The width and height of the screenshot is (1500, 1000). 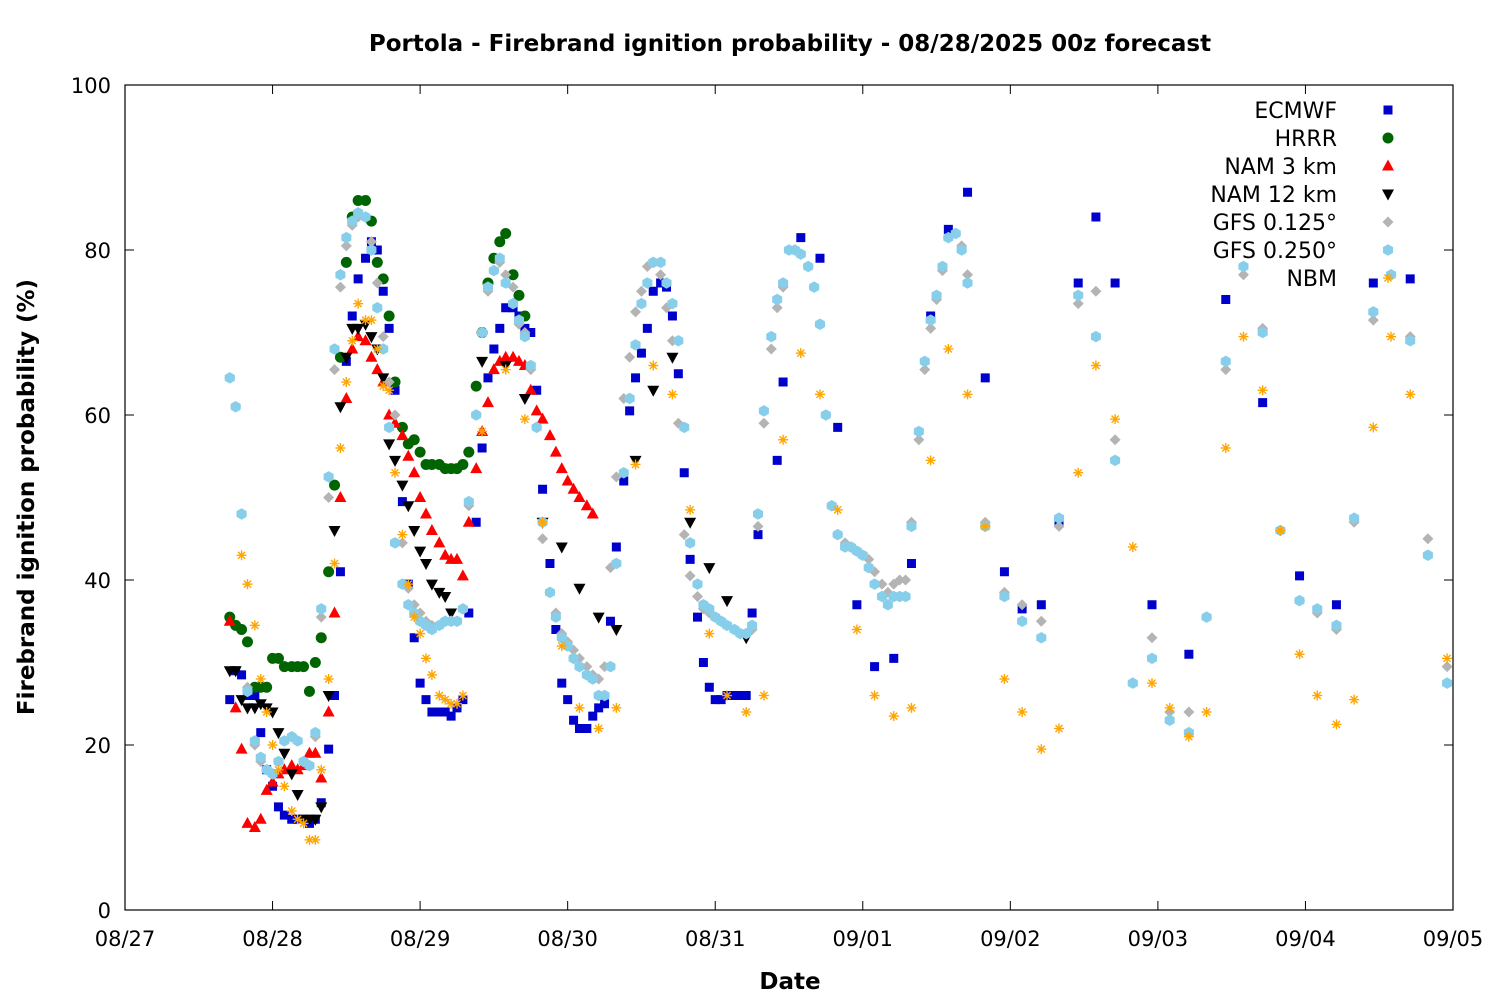 What do you see at coordinates (1275, 251) in the screenshot?
I see `legend-label: GFS 0.250°` at bounding box center [1275, 251].